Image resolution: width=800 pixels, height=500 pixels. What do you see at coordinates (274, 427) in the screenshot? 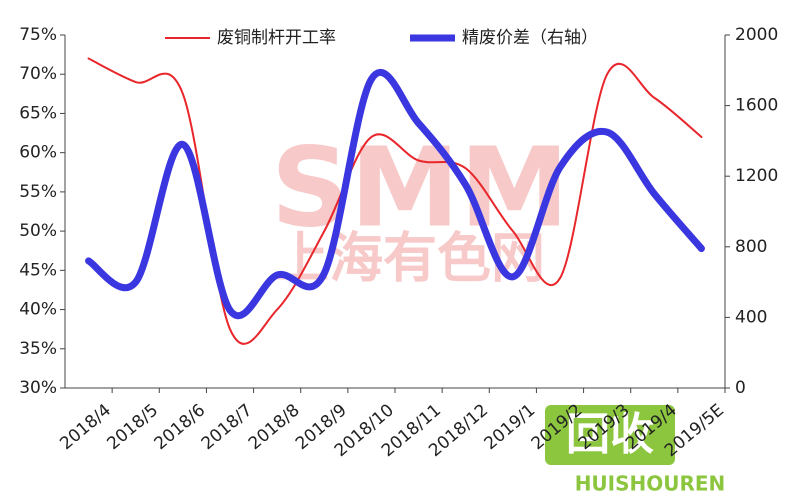
I see `x-tick-label: 2018/8` at bounding box center [274, 427].